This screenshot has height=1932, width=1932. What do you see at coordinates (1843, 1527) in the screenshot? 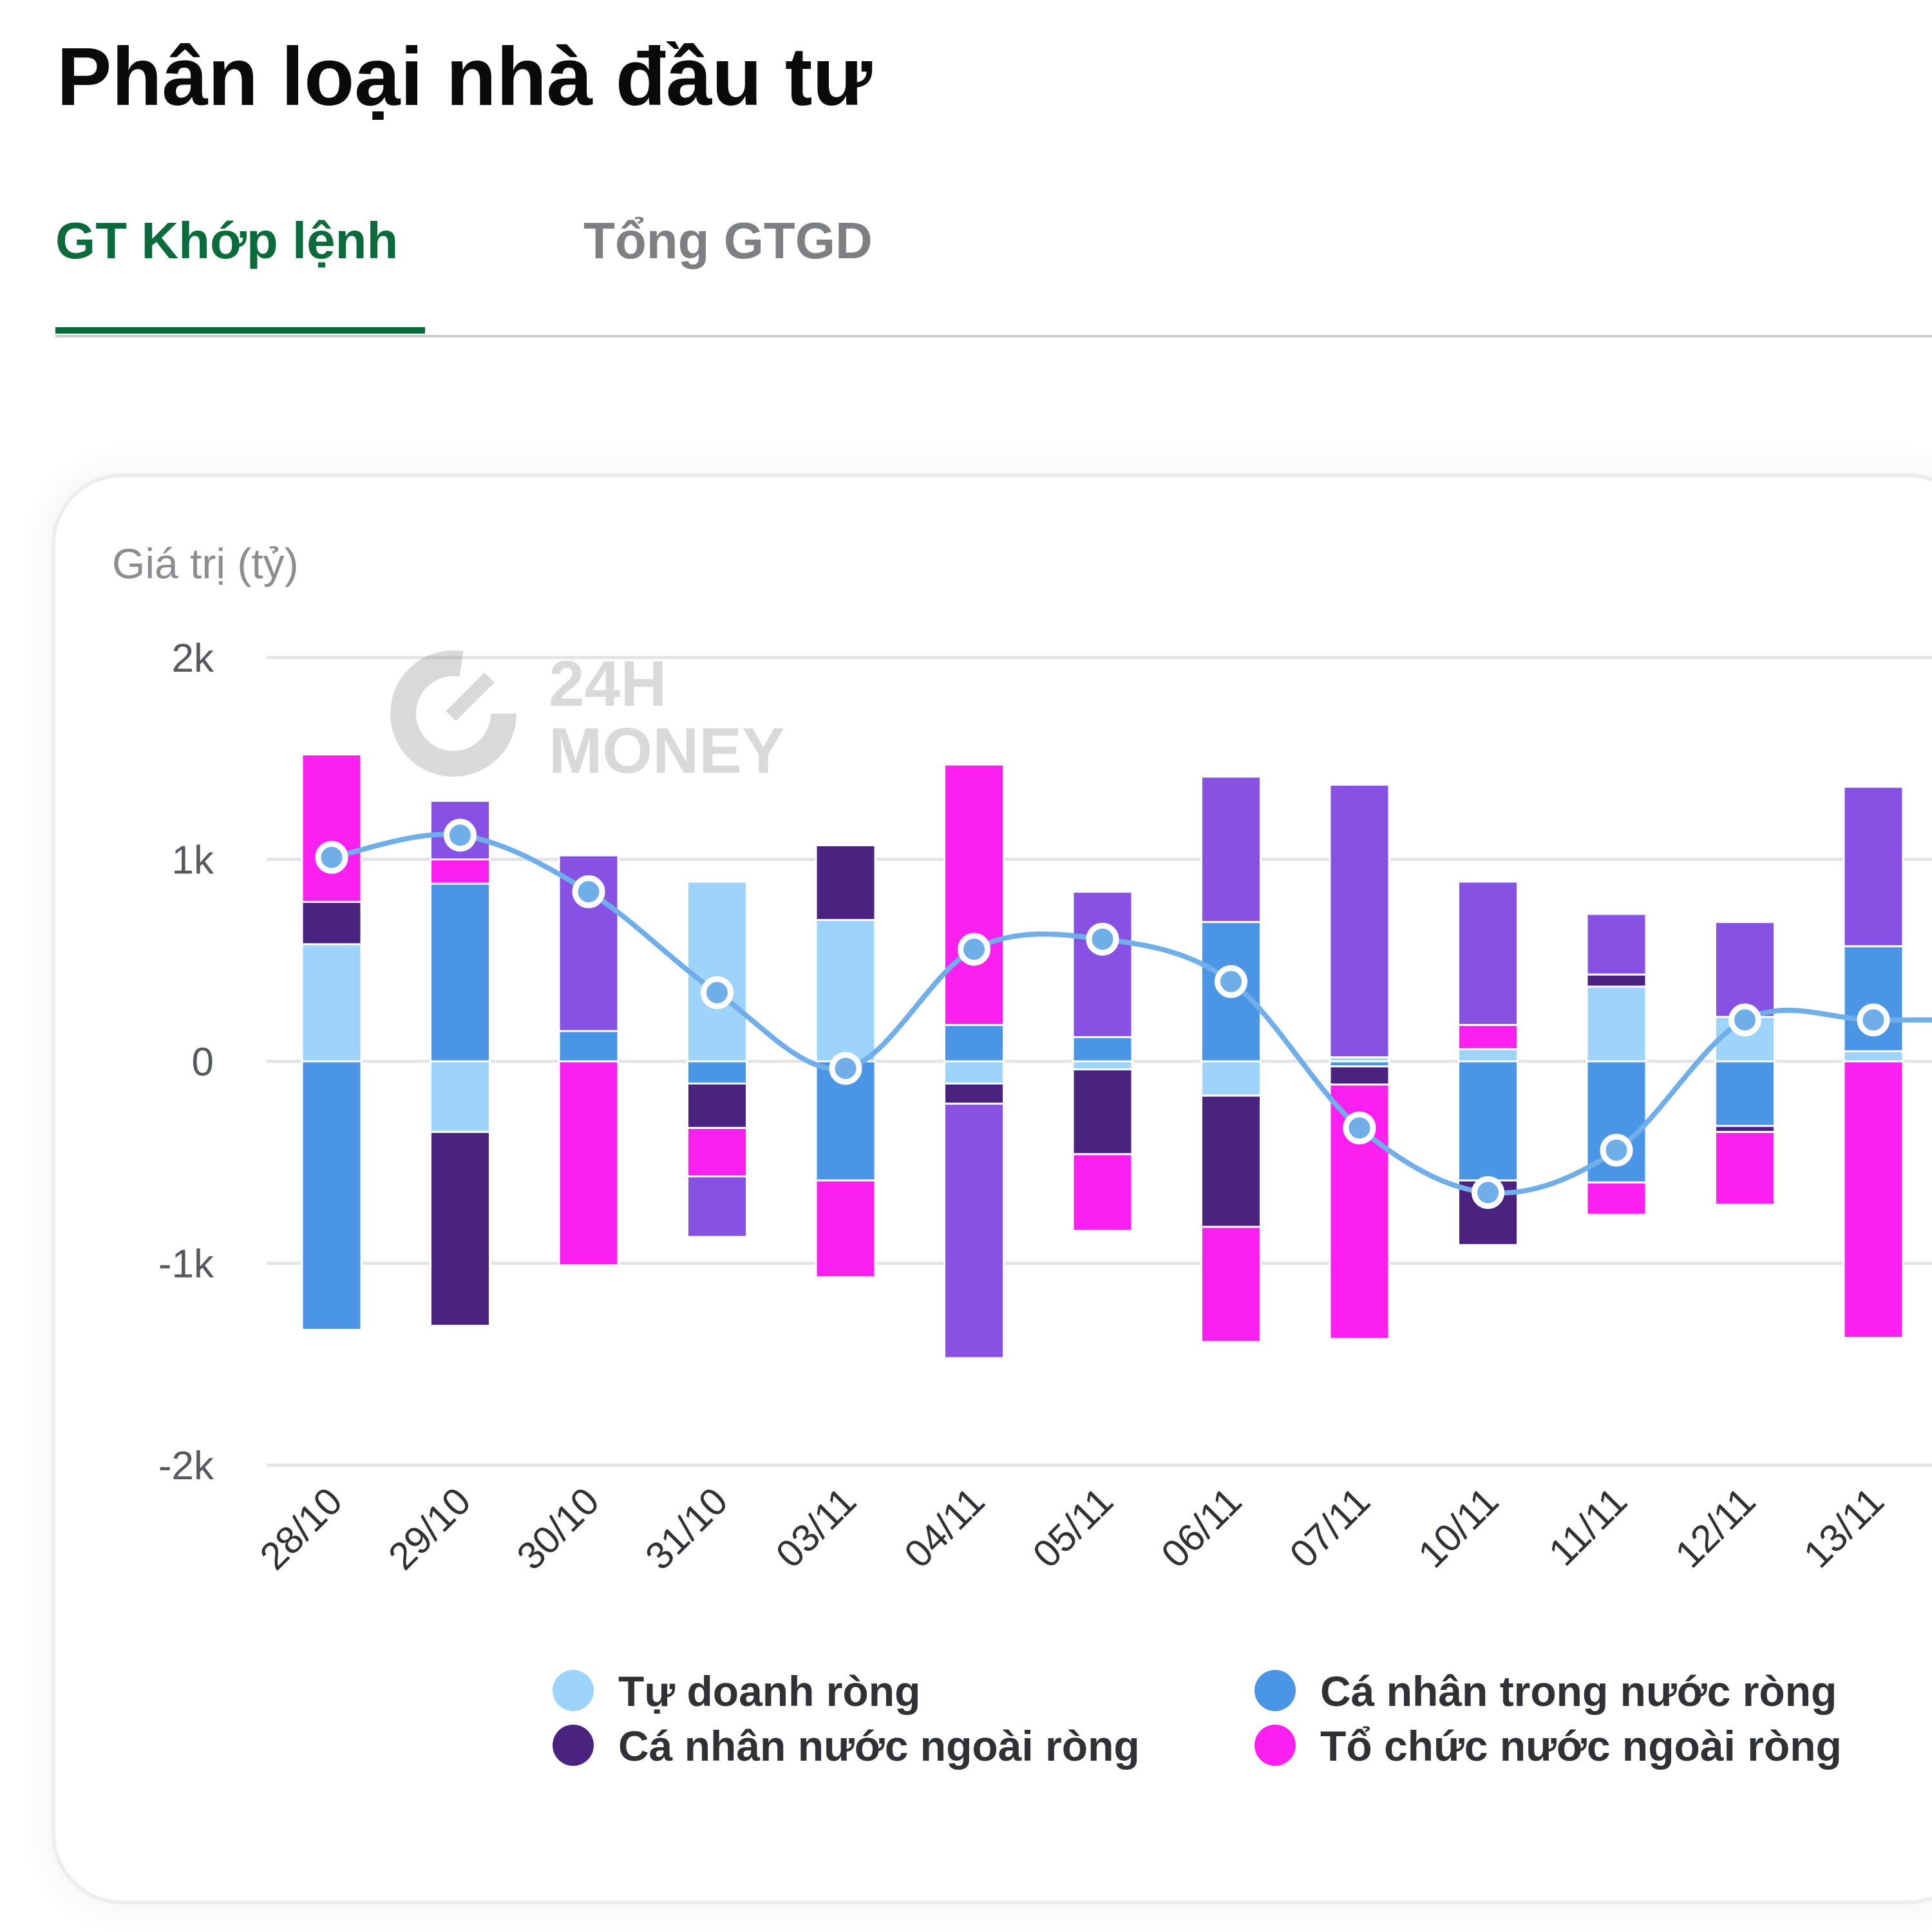
I see `x-tick-label: 13/11` at bounding box center [1843, 1527].